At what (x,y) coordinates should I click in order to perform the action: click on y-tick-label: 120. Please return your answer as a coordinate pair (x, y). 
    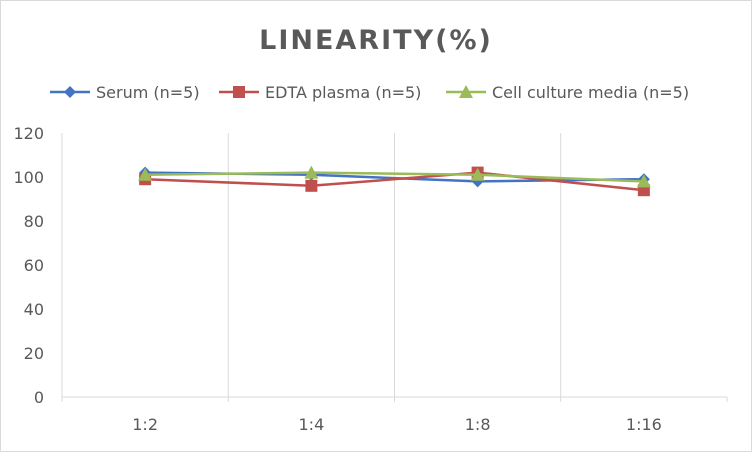
    Looking at the image, I should click on (28, 133).